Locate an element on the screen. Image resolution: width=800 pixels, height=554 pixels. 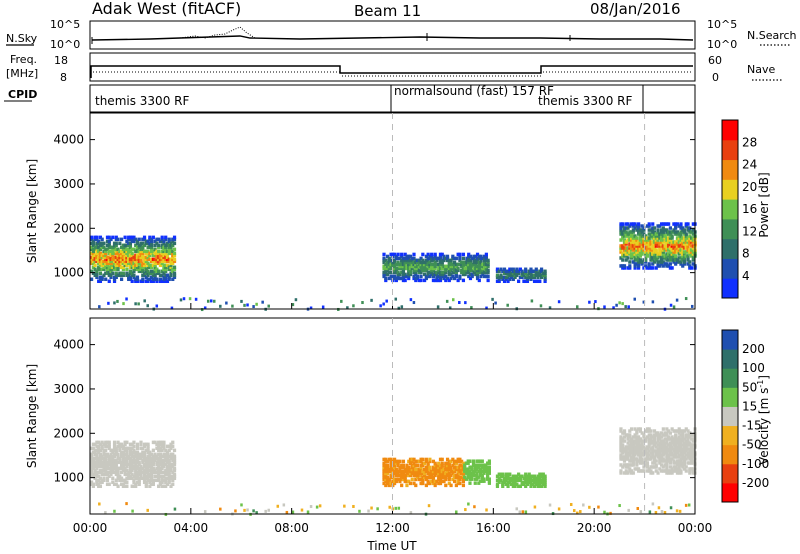
nsky-spikes is located at coordinates (331, 38).